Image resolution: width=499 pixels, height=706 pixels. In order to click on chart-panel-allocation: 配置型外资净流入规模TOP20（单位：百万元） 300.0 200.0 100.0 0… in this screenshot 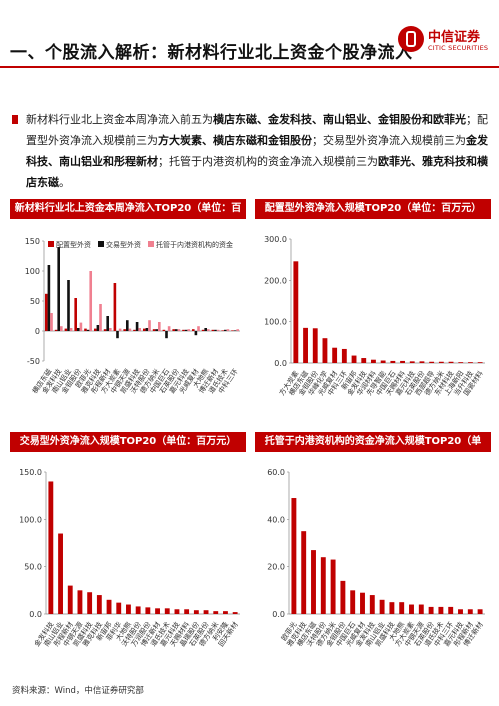, I will do `click(373, 310)`.